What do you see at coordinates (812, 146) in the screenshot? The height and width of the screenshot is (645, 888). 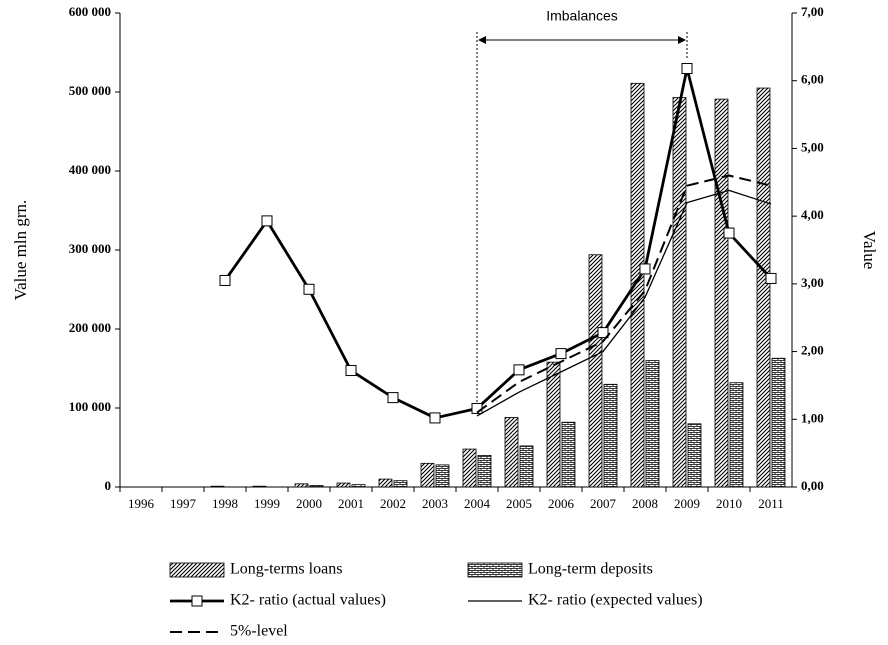 I see `y2-tick-label: 5,00` at bounding box center [812, 146].